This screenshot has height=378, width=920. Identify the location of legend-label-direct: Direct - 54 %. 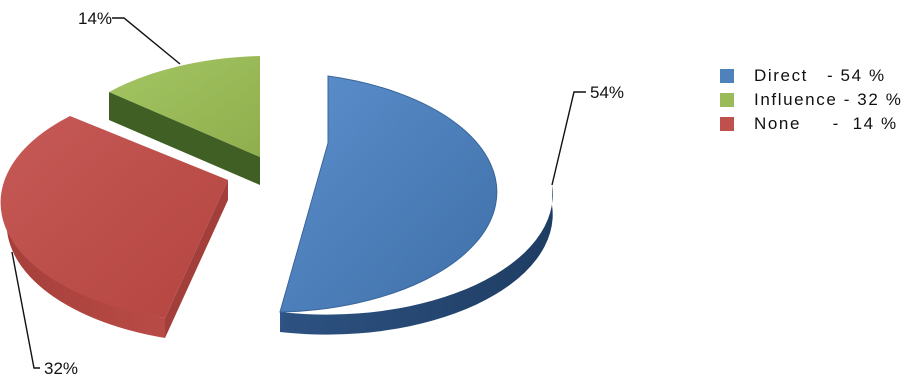
(820, 75).